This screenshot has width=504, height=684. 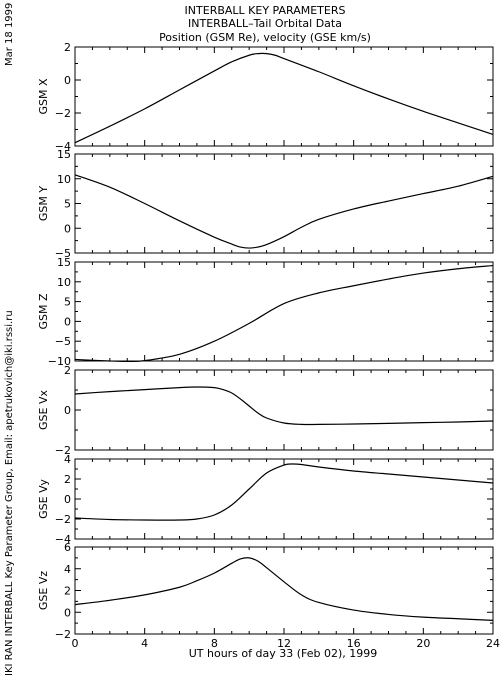 What do you see at coordinates (43, 410) in the screenshot?
I see `y-axis-label: GSE Vx` at bounding box center [43, 410].